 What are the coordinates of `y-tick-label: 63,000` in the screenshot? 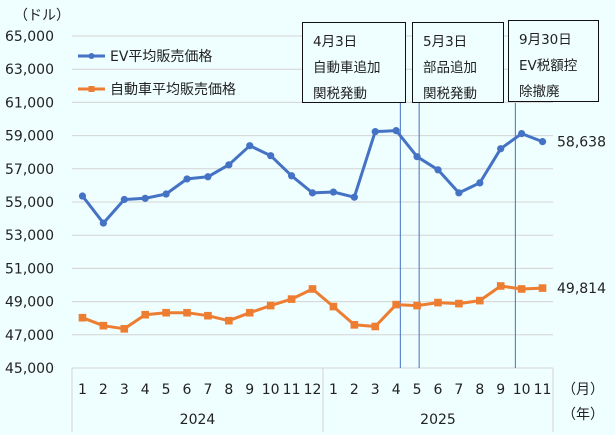 It's located at (29, 70).